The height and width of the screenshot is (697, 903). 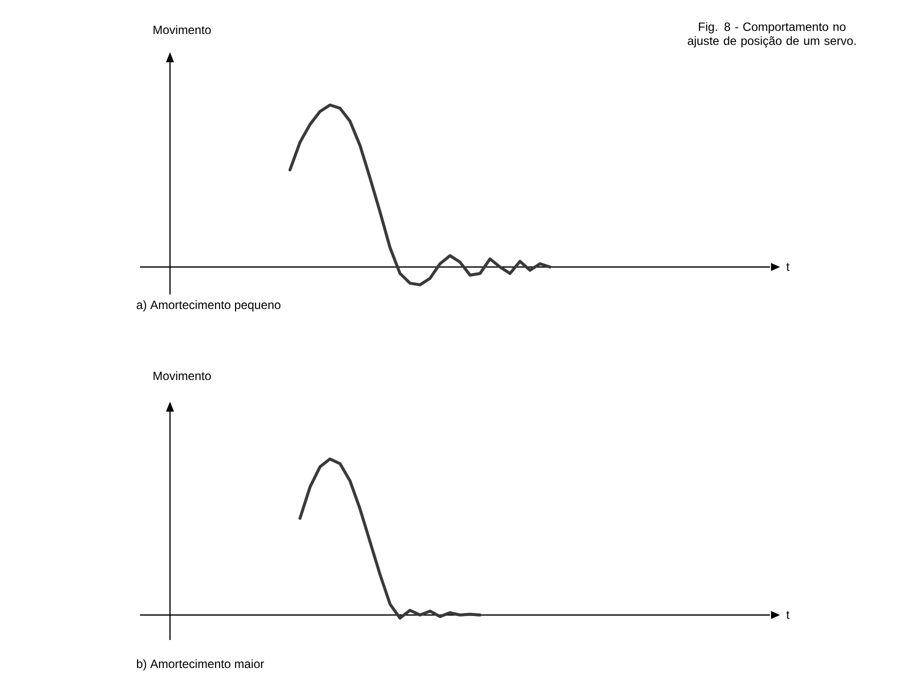 I want to click on text: b) Amortecimento maior, so click(x=200, y=664).